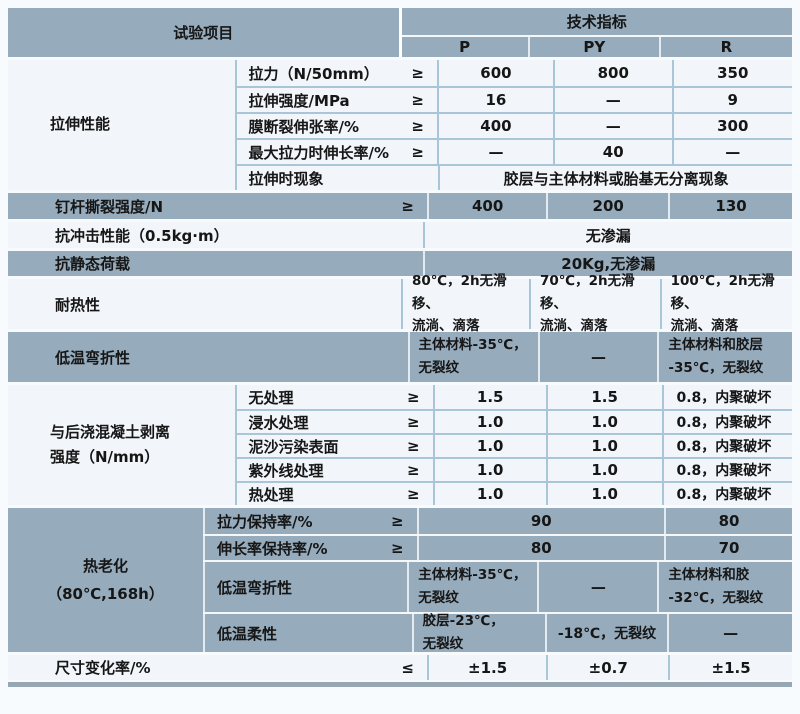 The width and height of the screenshot is (800, 714). Describe the element at coordinates (497, 547) in the screenshot. I see `table-row: 伸长率保持率/% ≥ 80 70` at that location.